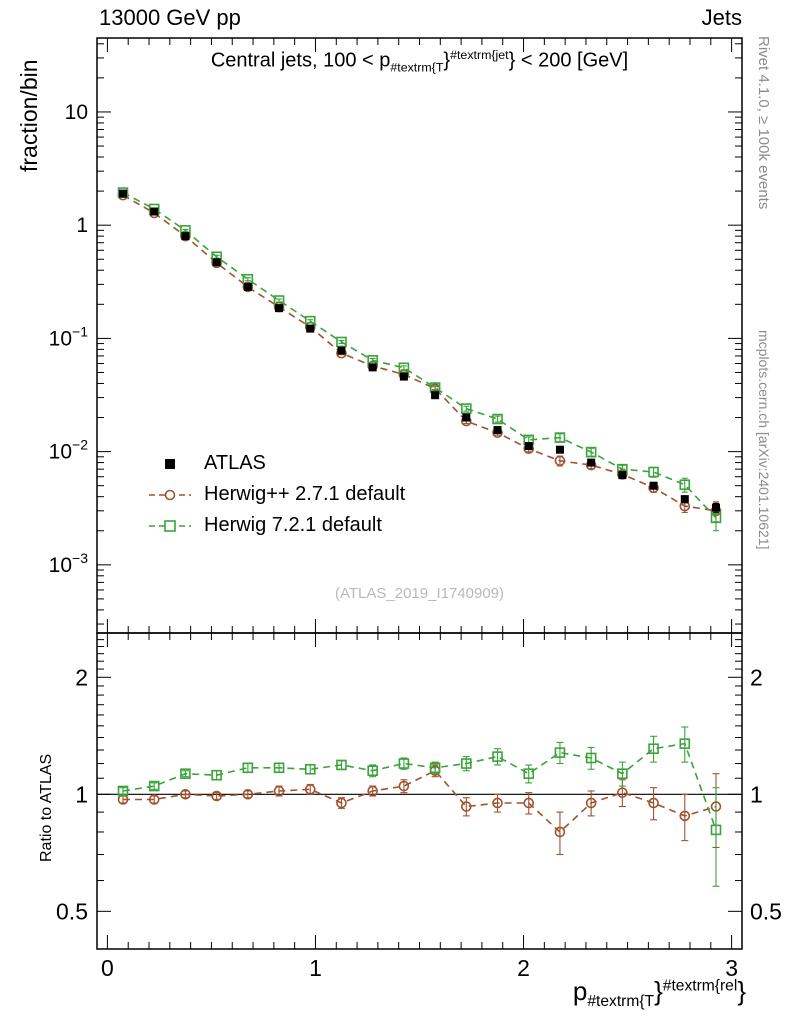  Describe the element at coordinates (170, 525) in the screenshot. I see `dashed-line-open-square-marker-icon` at that location.